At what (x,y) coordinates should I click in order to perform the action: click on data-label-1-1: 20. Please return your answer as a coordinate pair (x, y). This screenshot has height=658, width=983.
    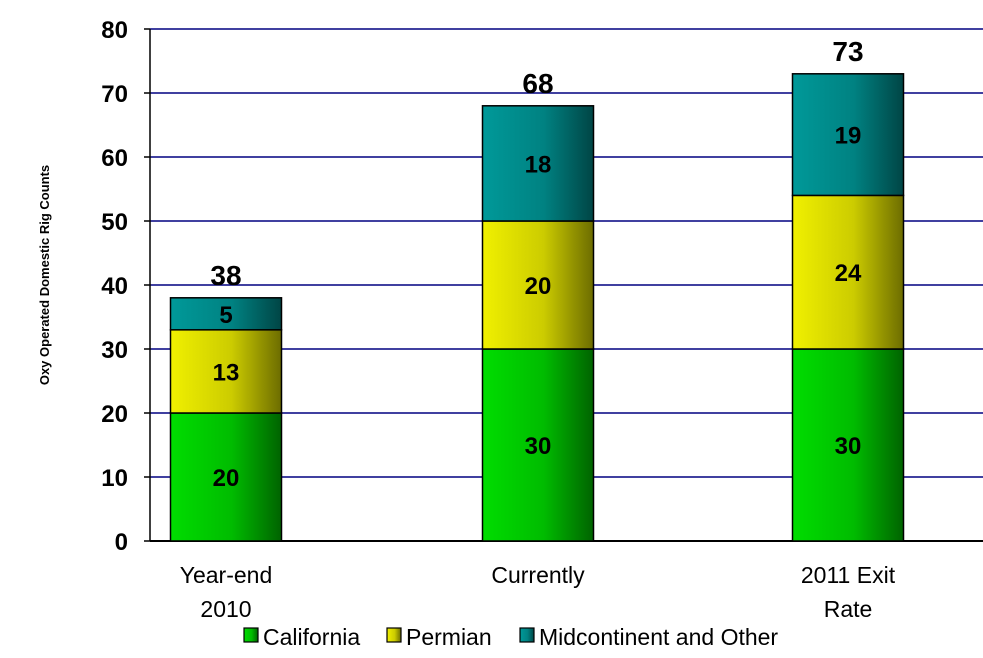
    Looking at the image, I should click on (538, 286).